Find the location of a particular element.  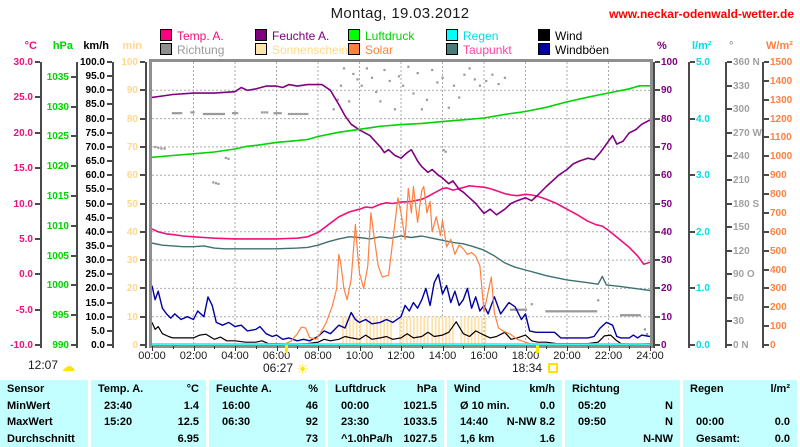

table-row: 6.95 is located at coordinates (148, 439).